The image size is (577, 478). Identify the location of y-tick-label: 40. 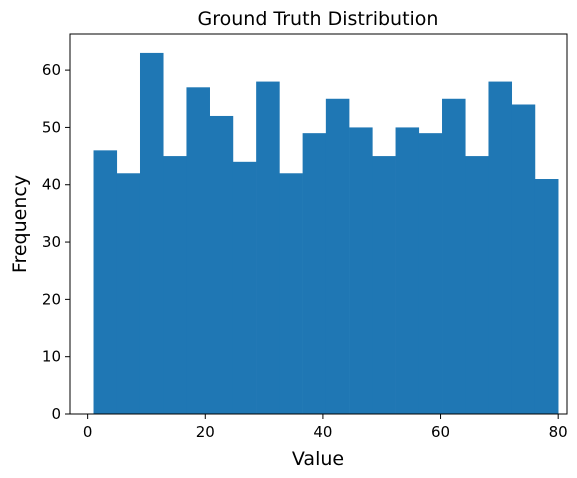
(51, 185).